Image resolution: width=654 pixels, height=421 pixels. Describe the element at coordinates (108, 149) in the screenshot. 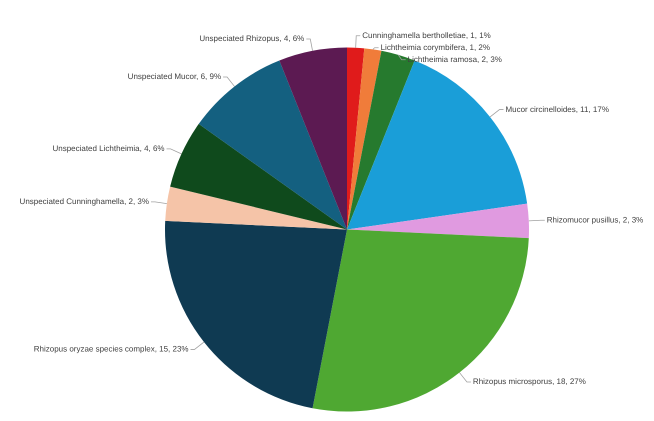

I see `slice-label: Unspeciated Lichtheimia, 4, 6%` at that location.